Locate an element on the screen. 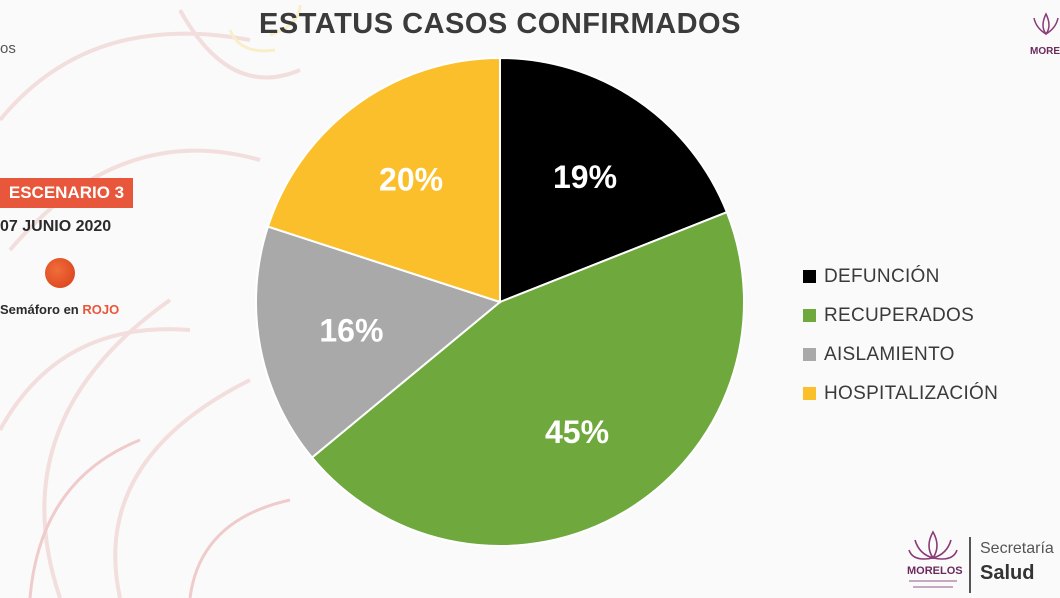  semaforo-label: Semáforo en ROJO is located at coordinates (59, 309).